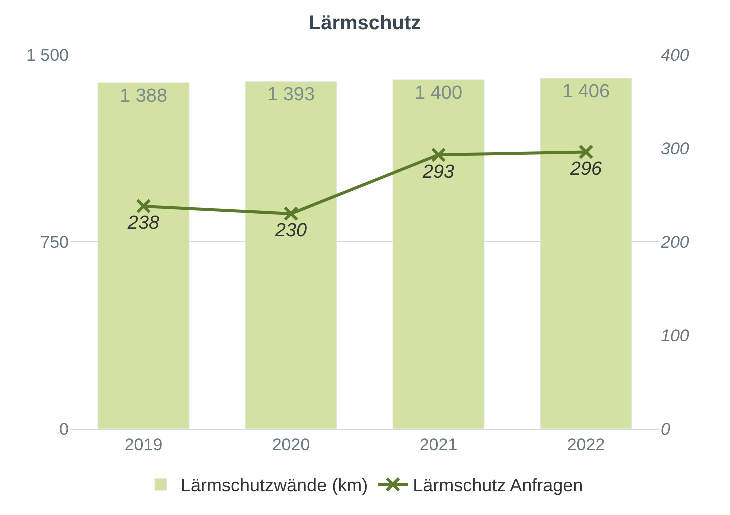 The height and width of the screenshot is (515, 730). Describe the element at coordinates (64, 429) in the screenshot. I see `y-tick-label: 0` at that location.